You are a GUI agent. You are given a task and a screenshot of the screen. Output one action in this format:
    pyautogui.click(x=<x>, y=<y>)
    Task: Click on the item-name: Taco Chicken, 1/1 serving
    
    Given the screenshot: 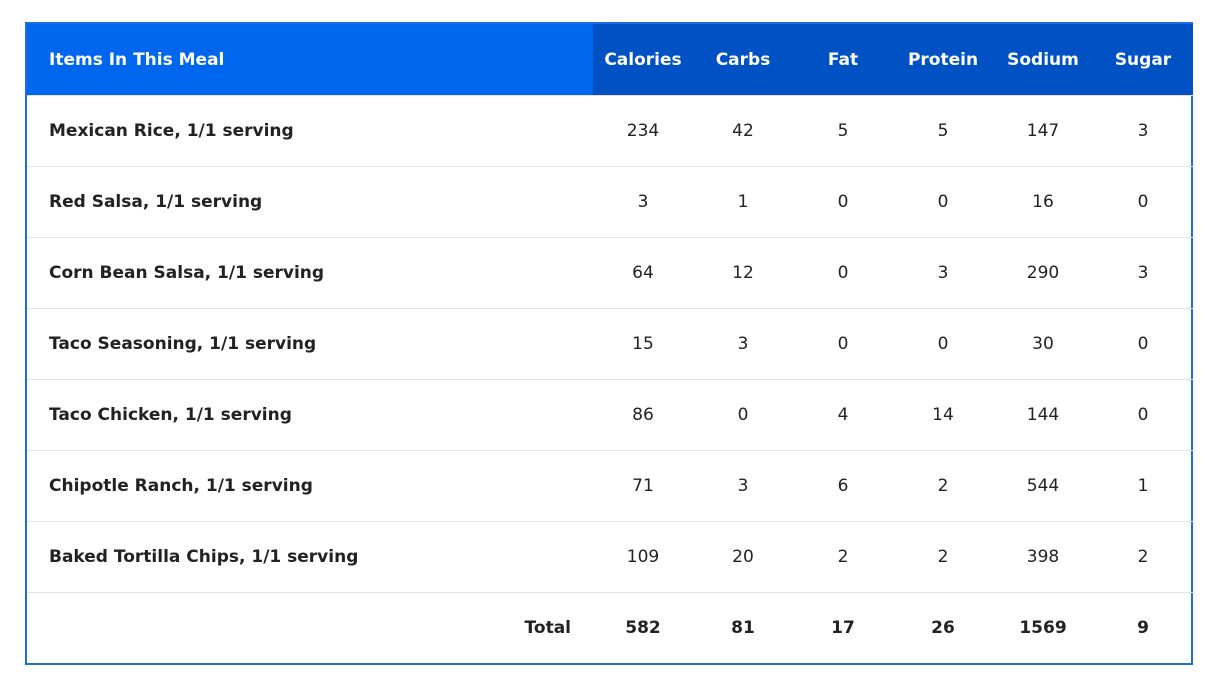 What is the action you would take?
    pyautogui.click(x=310, y=414)
    